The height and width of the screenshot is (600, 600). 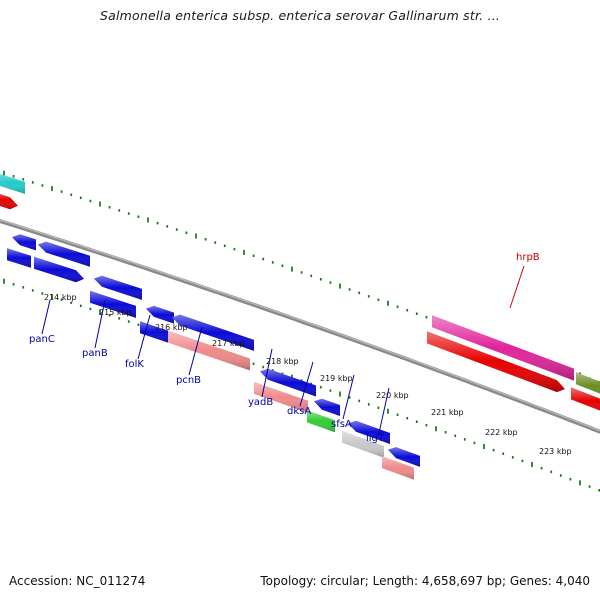 What do you see at coordinates (171, 327) in the screenshot?
I see `scale-tick-label: 216 kbp` at bounding box center [171, 327].